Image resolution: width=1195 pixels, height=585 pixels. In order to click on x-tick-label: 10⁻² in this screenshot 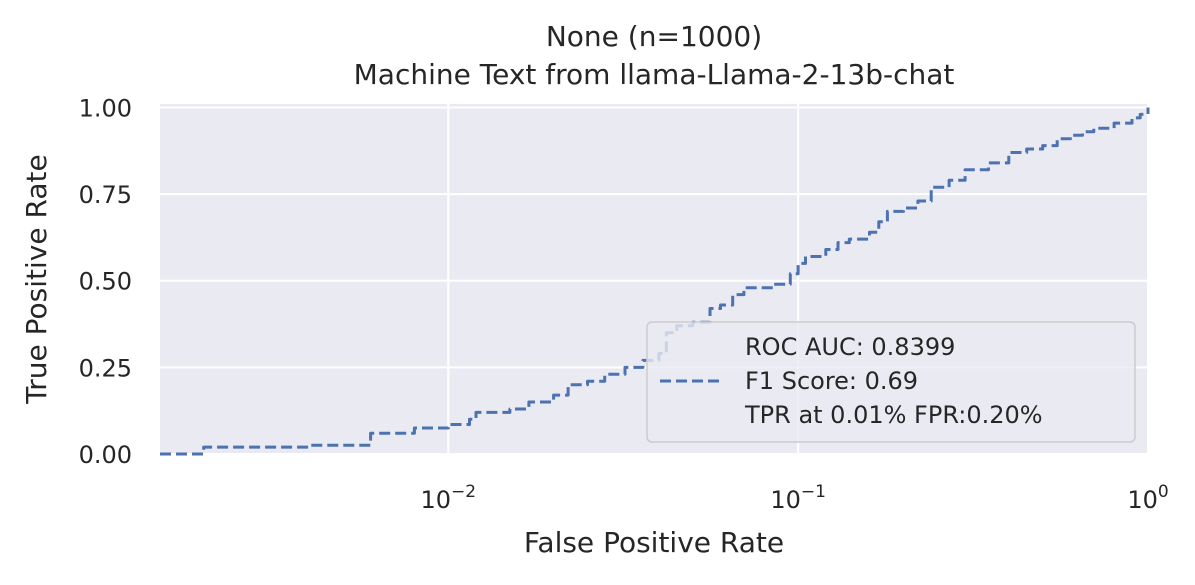, I will do `click(448, 498)`.